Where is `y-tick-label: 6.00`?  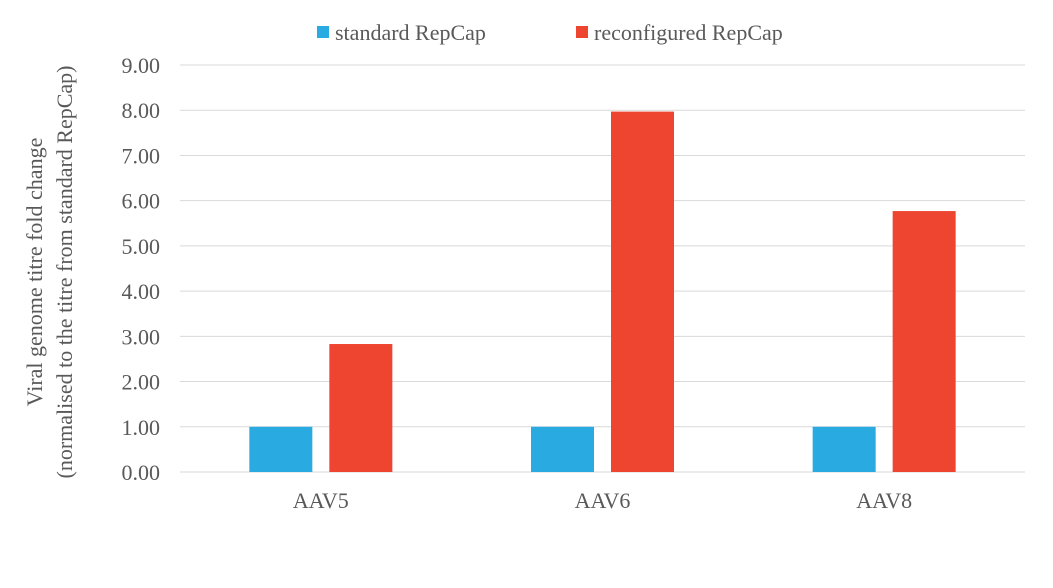
y-tick-label: 6.00 is located at coordinates (141, 201).